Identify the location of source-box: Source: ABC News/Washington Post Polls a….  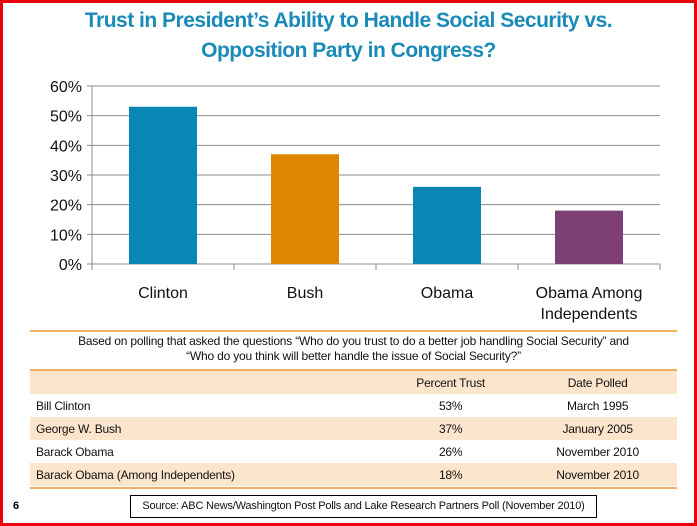
(363, 506).